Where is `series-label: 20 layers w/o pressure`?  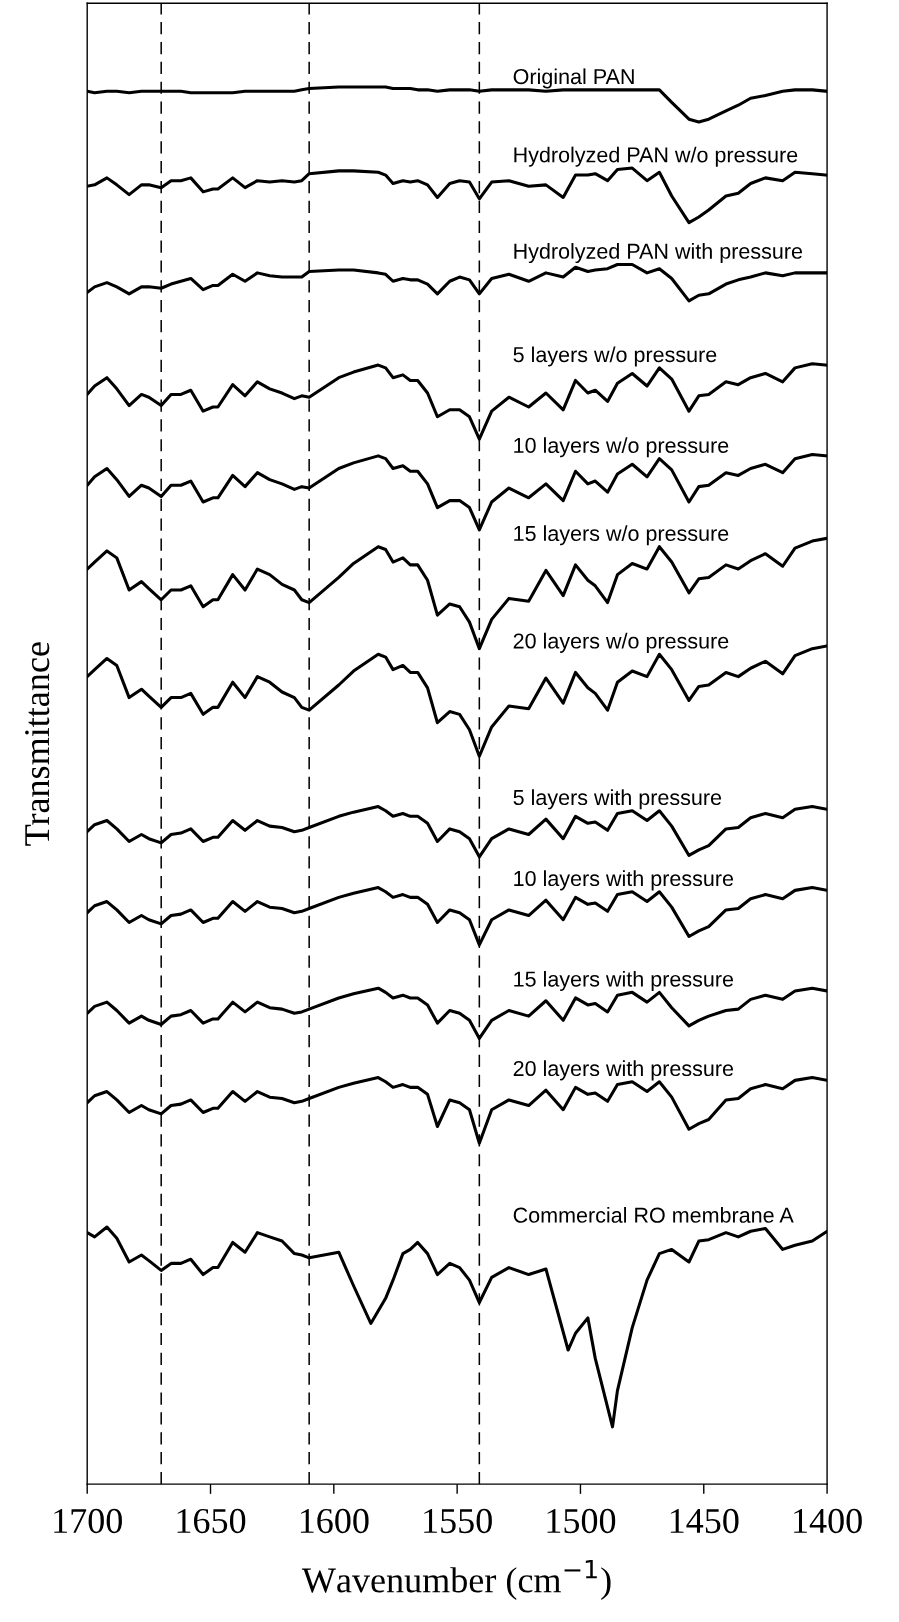
series-label: 20 layers w/o pressure is located at coordinates (621, 642).